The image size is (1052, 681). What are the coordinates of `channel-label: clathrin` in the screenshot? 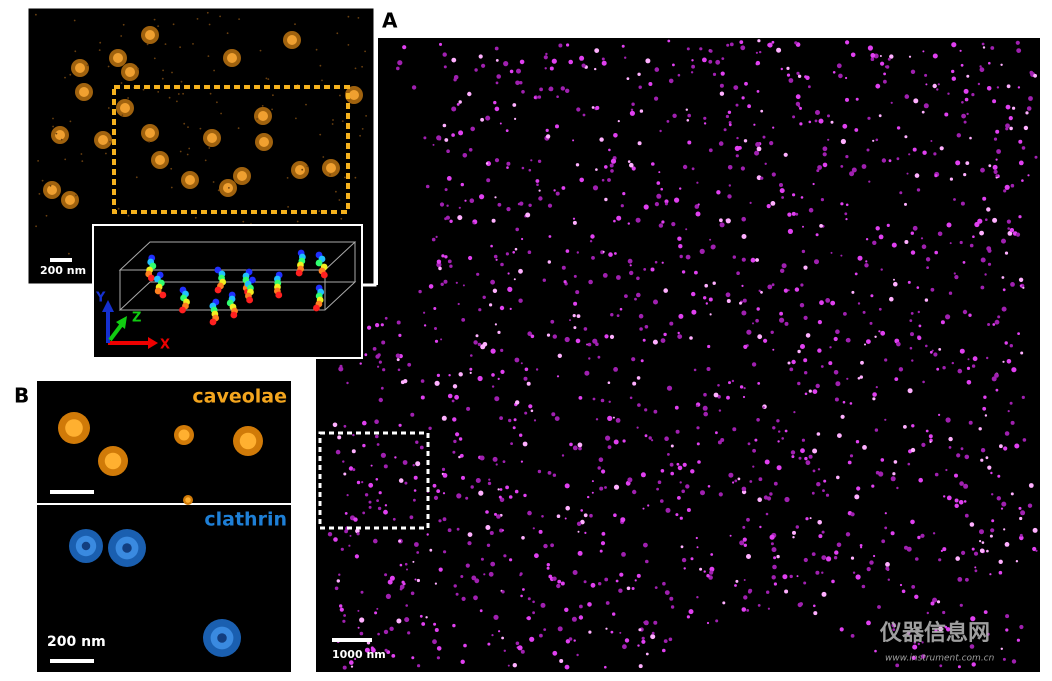 It's located at (245, 520).